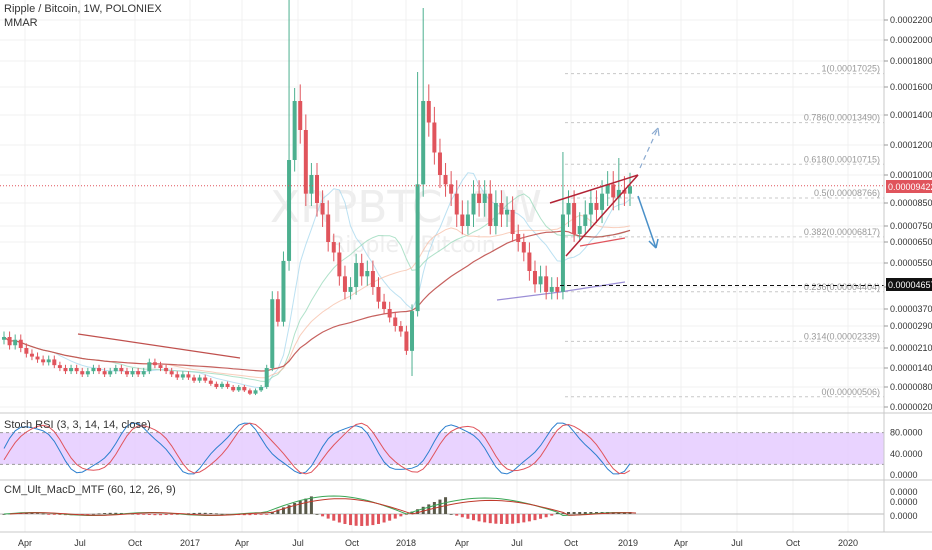 This screenshot has width=932, height=550. What do you see at coordinates (594, 189) in the screenshot?
I see `wedge-upper-line` at bounding box center [594, 189].